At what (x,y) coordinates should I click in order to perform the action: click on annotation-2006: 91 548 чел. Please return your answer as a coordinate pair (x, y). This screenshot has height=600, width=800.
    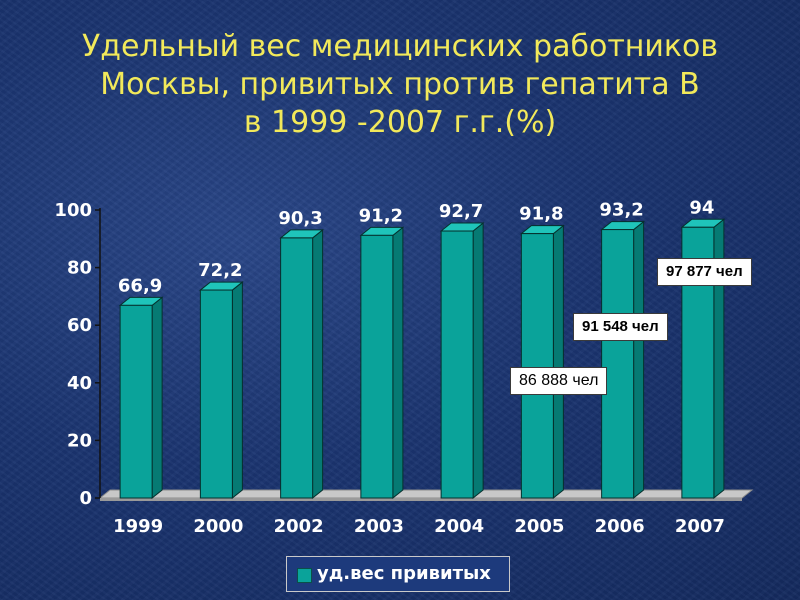
    Looking at the image, I should click on (620, 327).